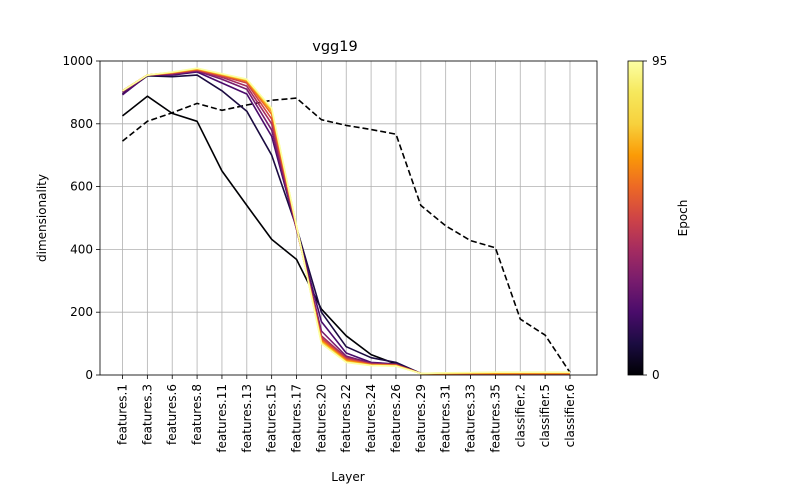 This screenshot has height=500, width=800. Describe the element at coordinates (545, 415) in the screenshot. I see `x-tick-label: classifier.5` at that location.